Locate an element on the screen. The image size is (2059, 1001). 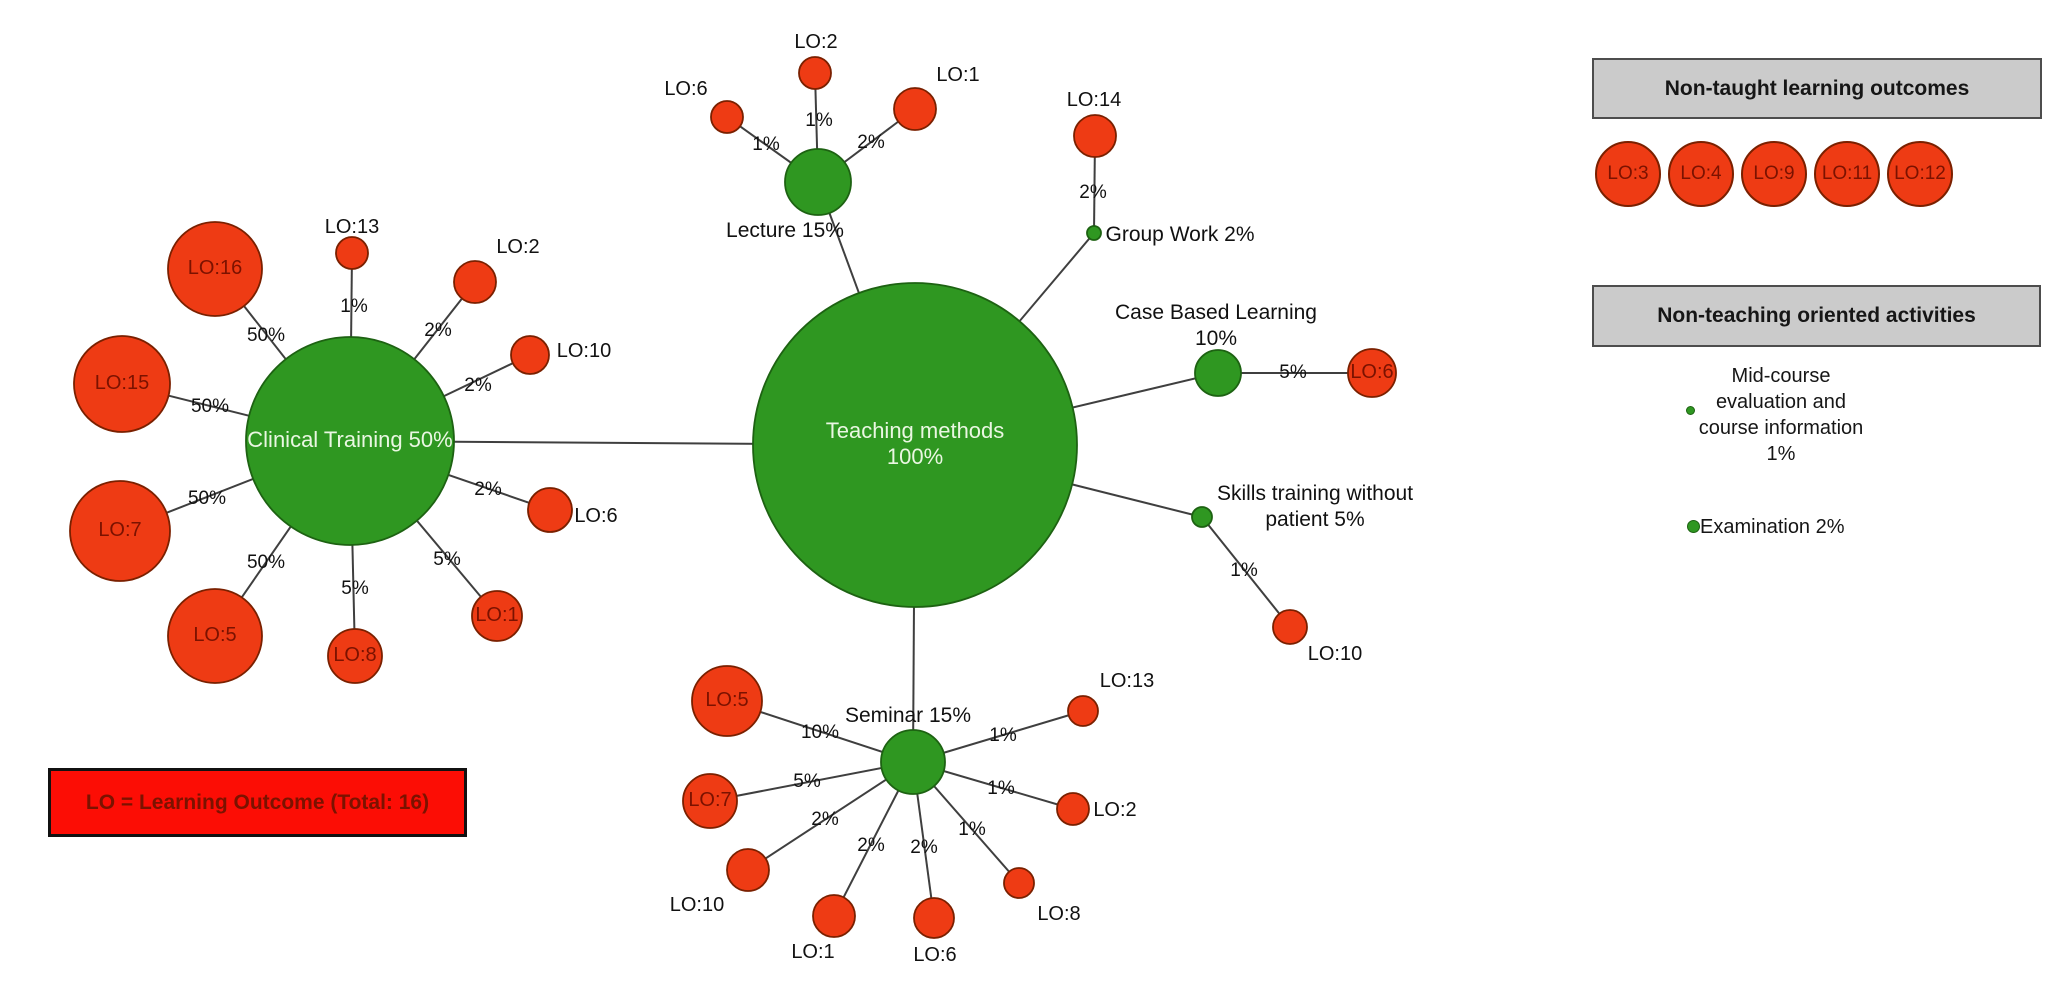
node-c2 is located at coordinates (475, 282).